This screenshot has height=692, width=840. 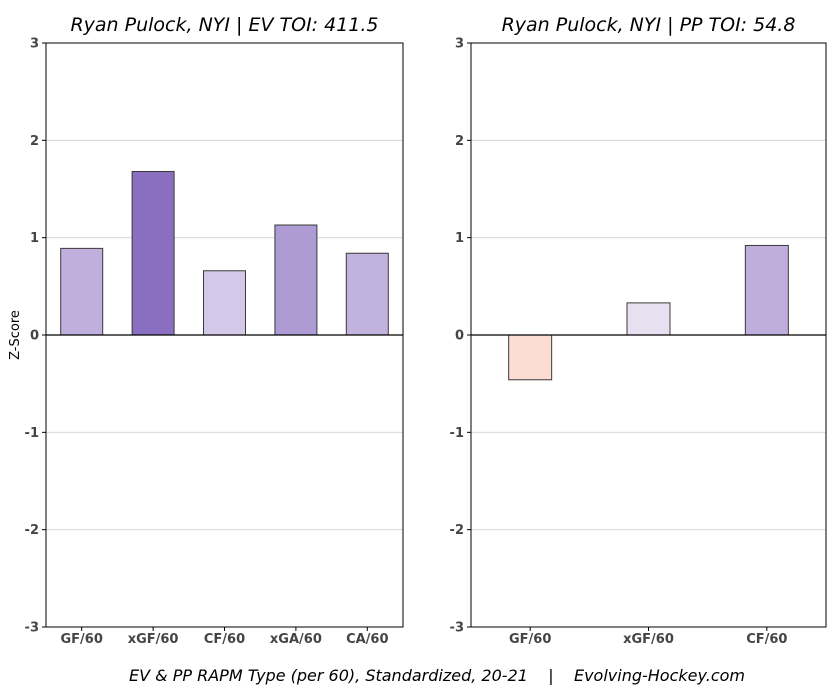 What do you see at coordinates (457, 433) in the screenshot?
I see `pp-y-tick-label-2: -1` at bounding box center [457, 433].